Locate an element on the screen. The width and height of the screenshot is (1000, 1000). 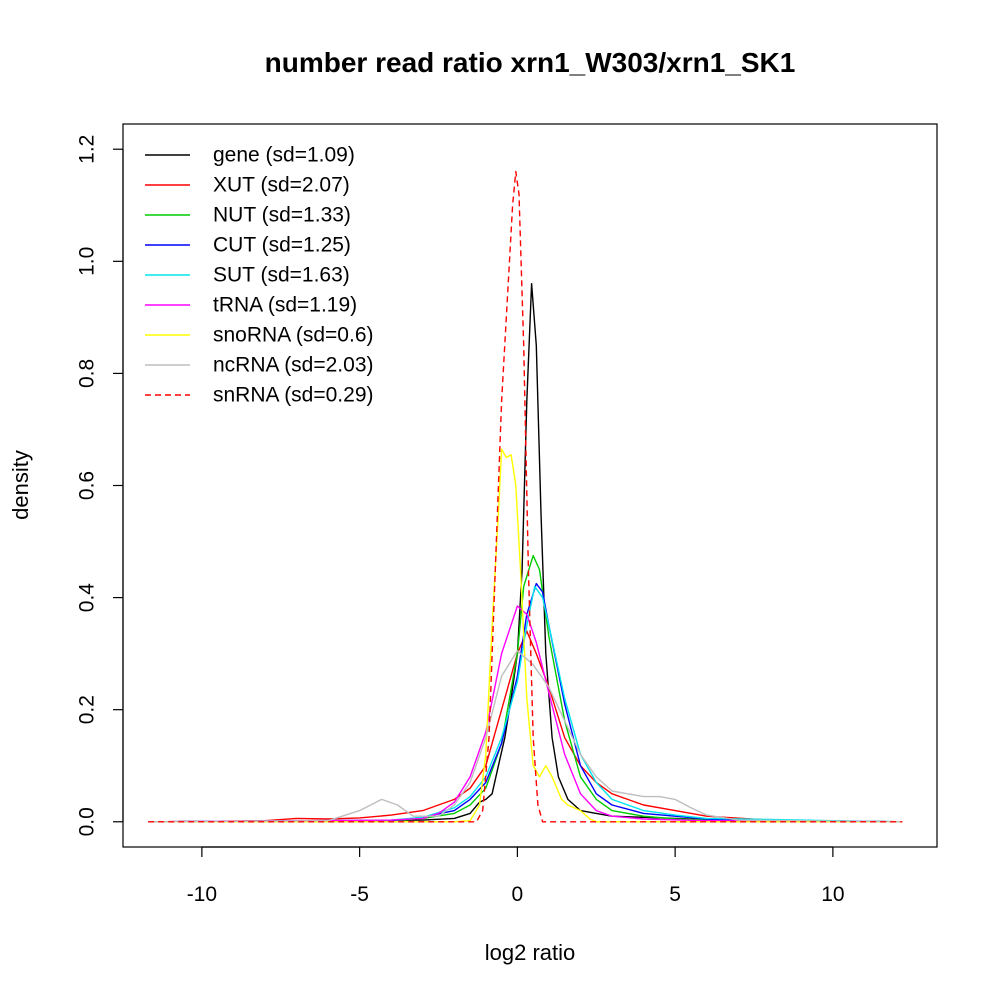
y-tick-label: 0.0 is located at coordinates (87, 821).